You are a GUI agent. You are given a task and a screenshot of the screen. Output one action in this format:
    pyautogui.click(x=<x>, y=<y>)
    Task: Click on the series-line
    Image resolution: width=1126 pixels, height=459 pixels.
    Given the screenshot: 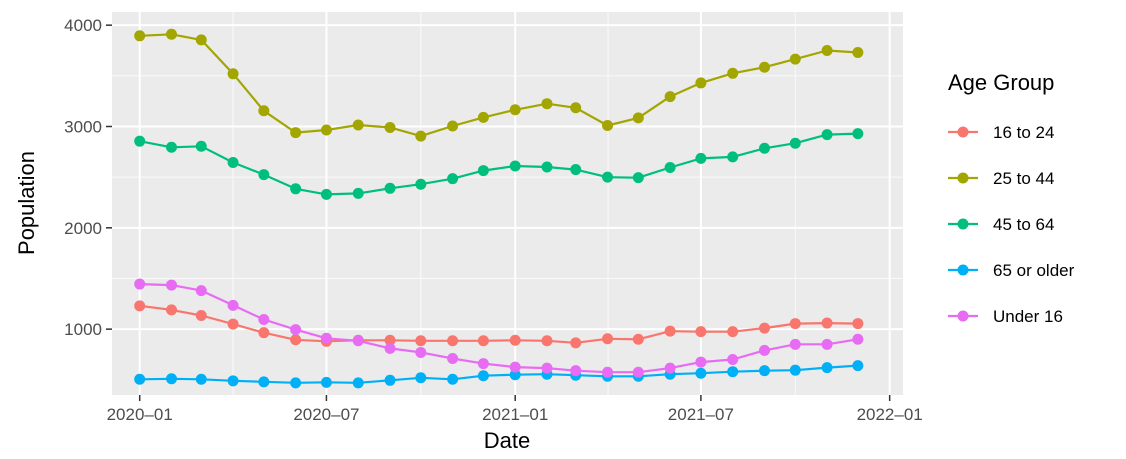 What is the action you would take?
    pyautogui.click(x=499, y=328)
    